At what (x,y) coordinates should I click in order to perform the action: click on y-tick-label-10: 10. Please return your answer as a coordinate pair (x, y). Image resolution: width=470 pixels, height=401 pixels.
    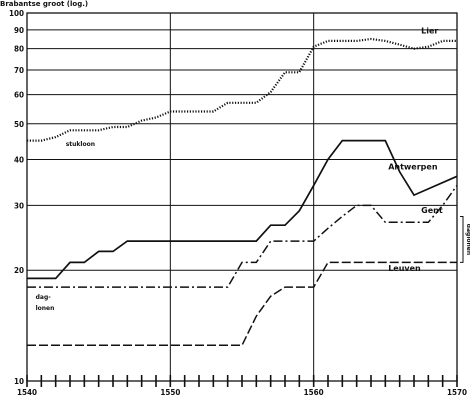
    Looking at the image, I should click on (19, 381).